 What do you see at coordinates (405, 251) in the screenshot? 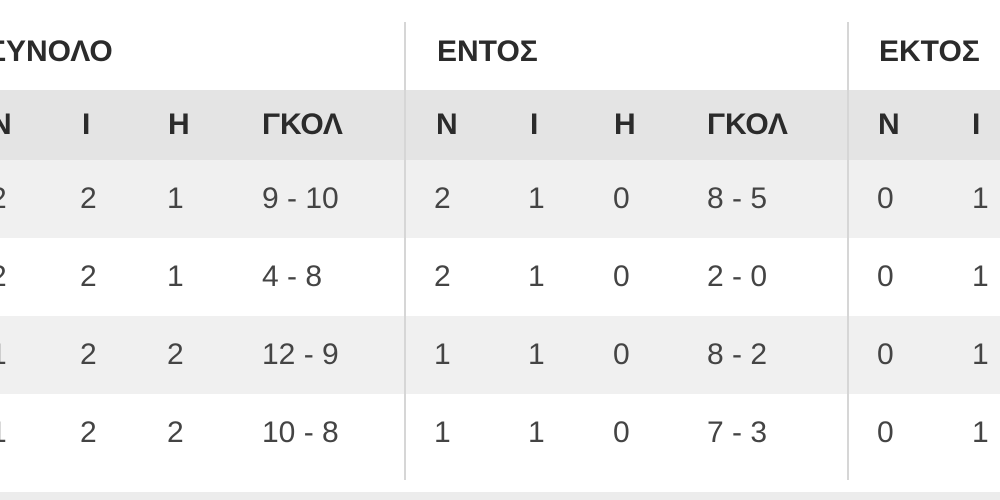
I see `group-divider-home` at bounding box center [405, 251].